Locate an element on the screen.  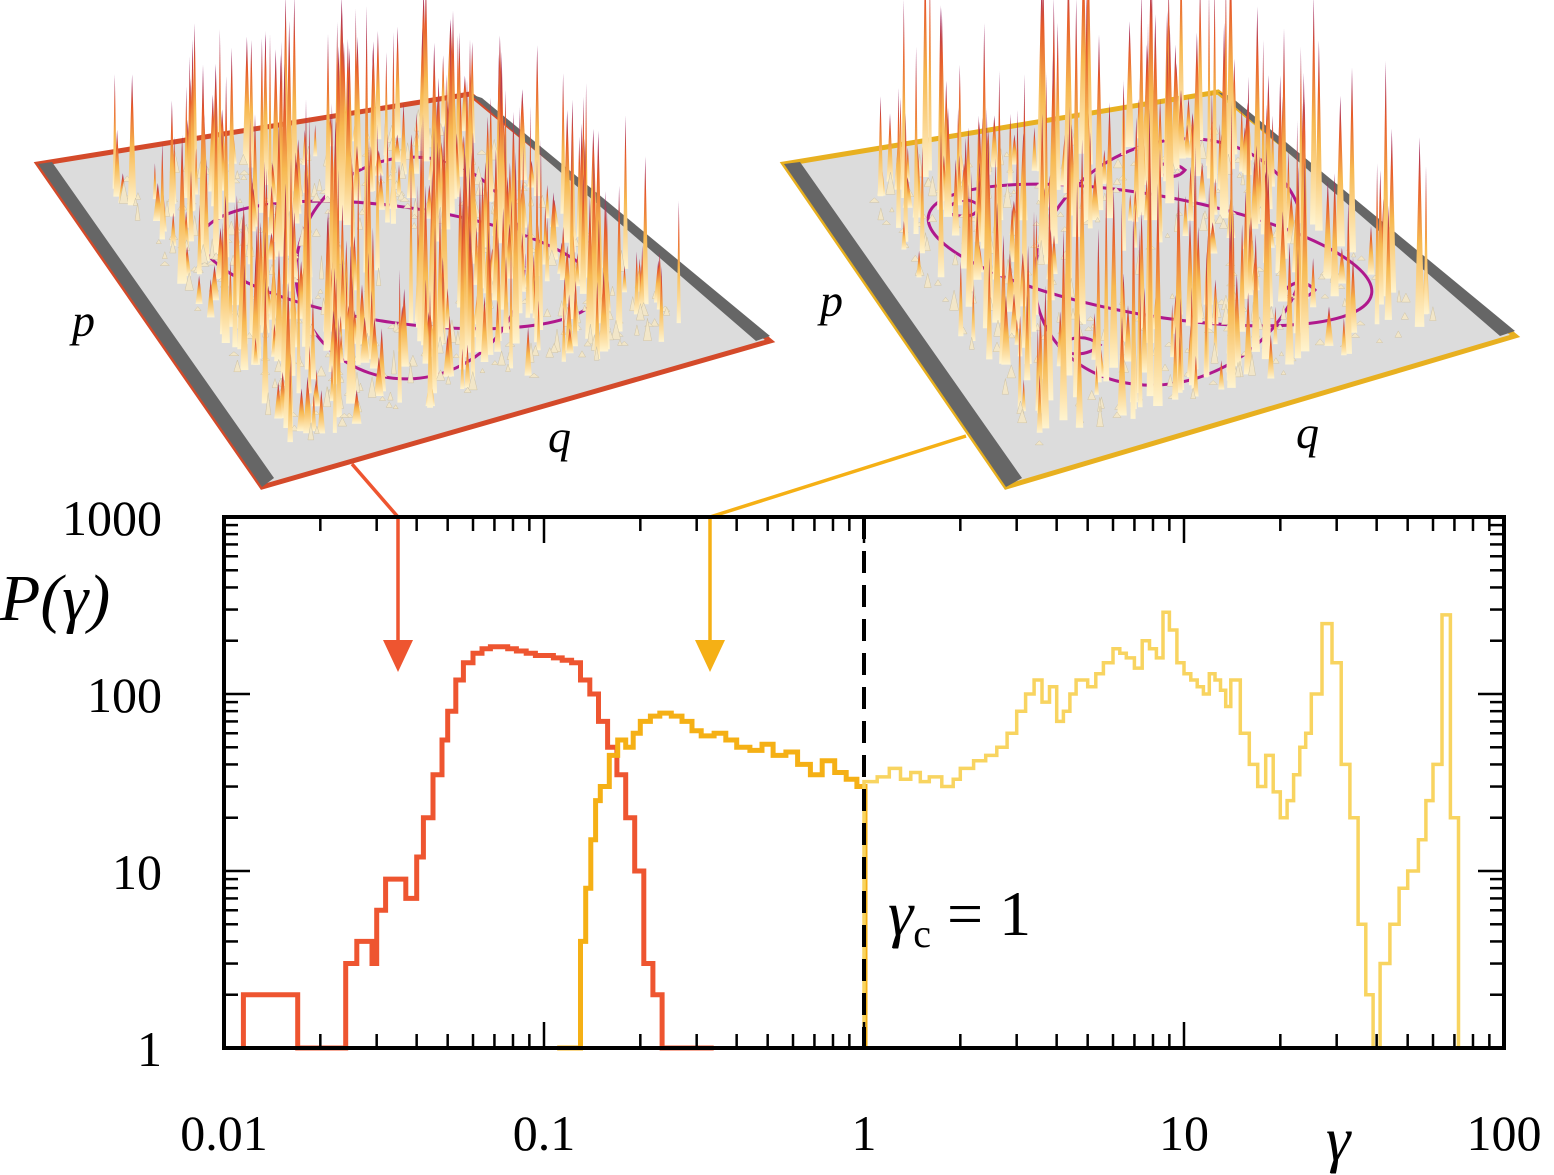
panel-right-spikes is located at coordinates (1152, 223).